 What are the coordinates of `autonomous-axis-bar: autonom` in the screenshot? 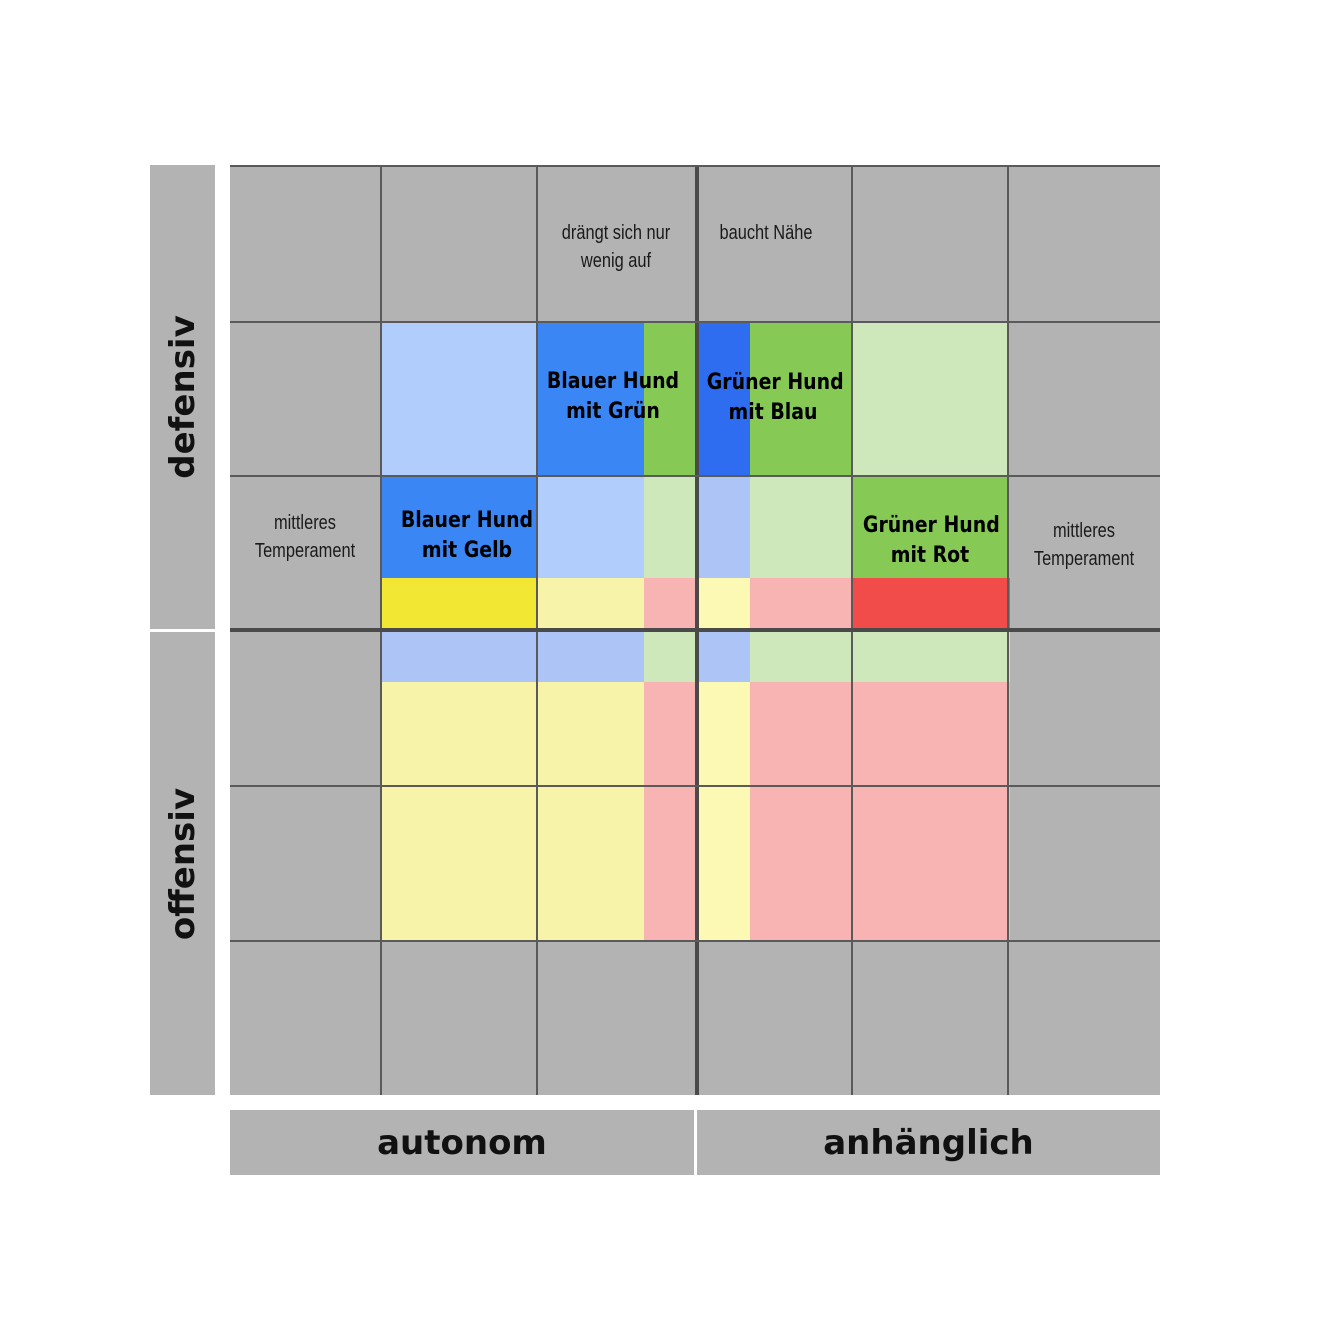 It's located at (462, 1142).